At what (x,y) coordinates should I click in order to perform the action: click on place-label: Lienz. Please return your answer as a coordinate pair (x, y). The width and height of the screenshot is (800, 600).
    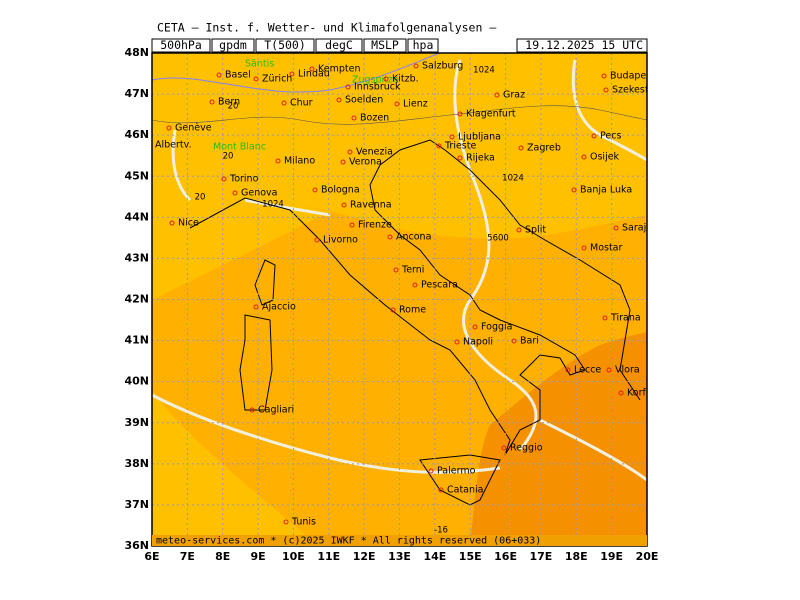
    Looking at the image, I should click on (415, 104).